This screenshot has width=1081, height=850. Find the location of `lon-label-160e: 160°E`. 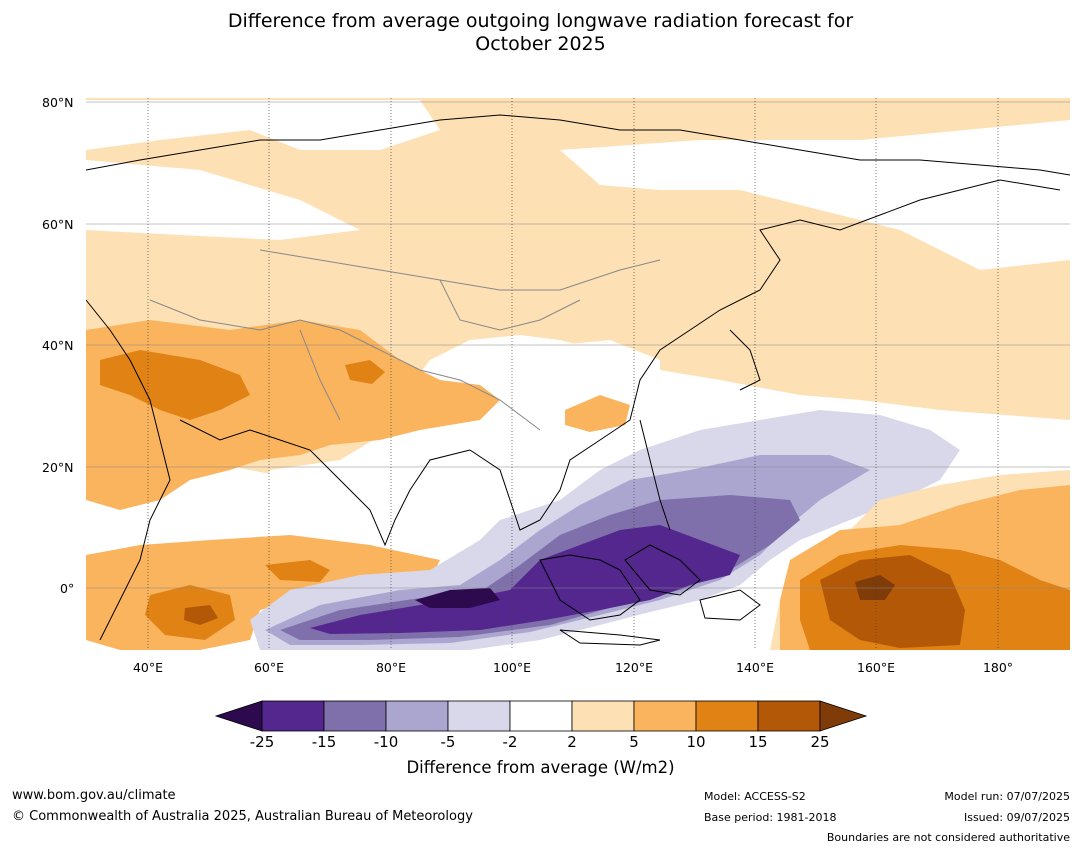

lon-label-160e: 160°E is located at coordinates (876, 667).